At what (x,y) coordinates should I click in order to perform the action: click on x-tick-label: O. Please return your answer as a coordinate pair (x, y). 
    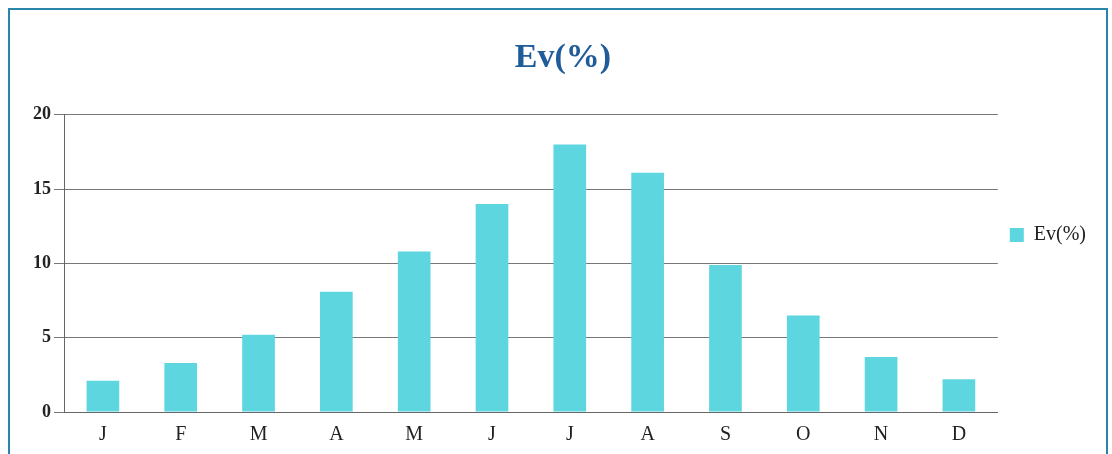
    Looking at the image, I should click on (803, 433).